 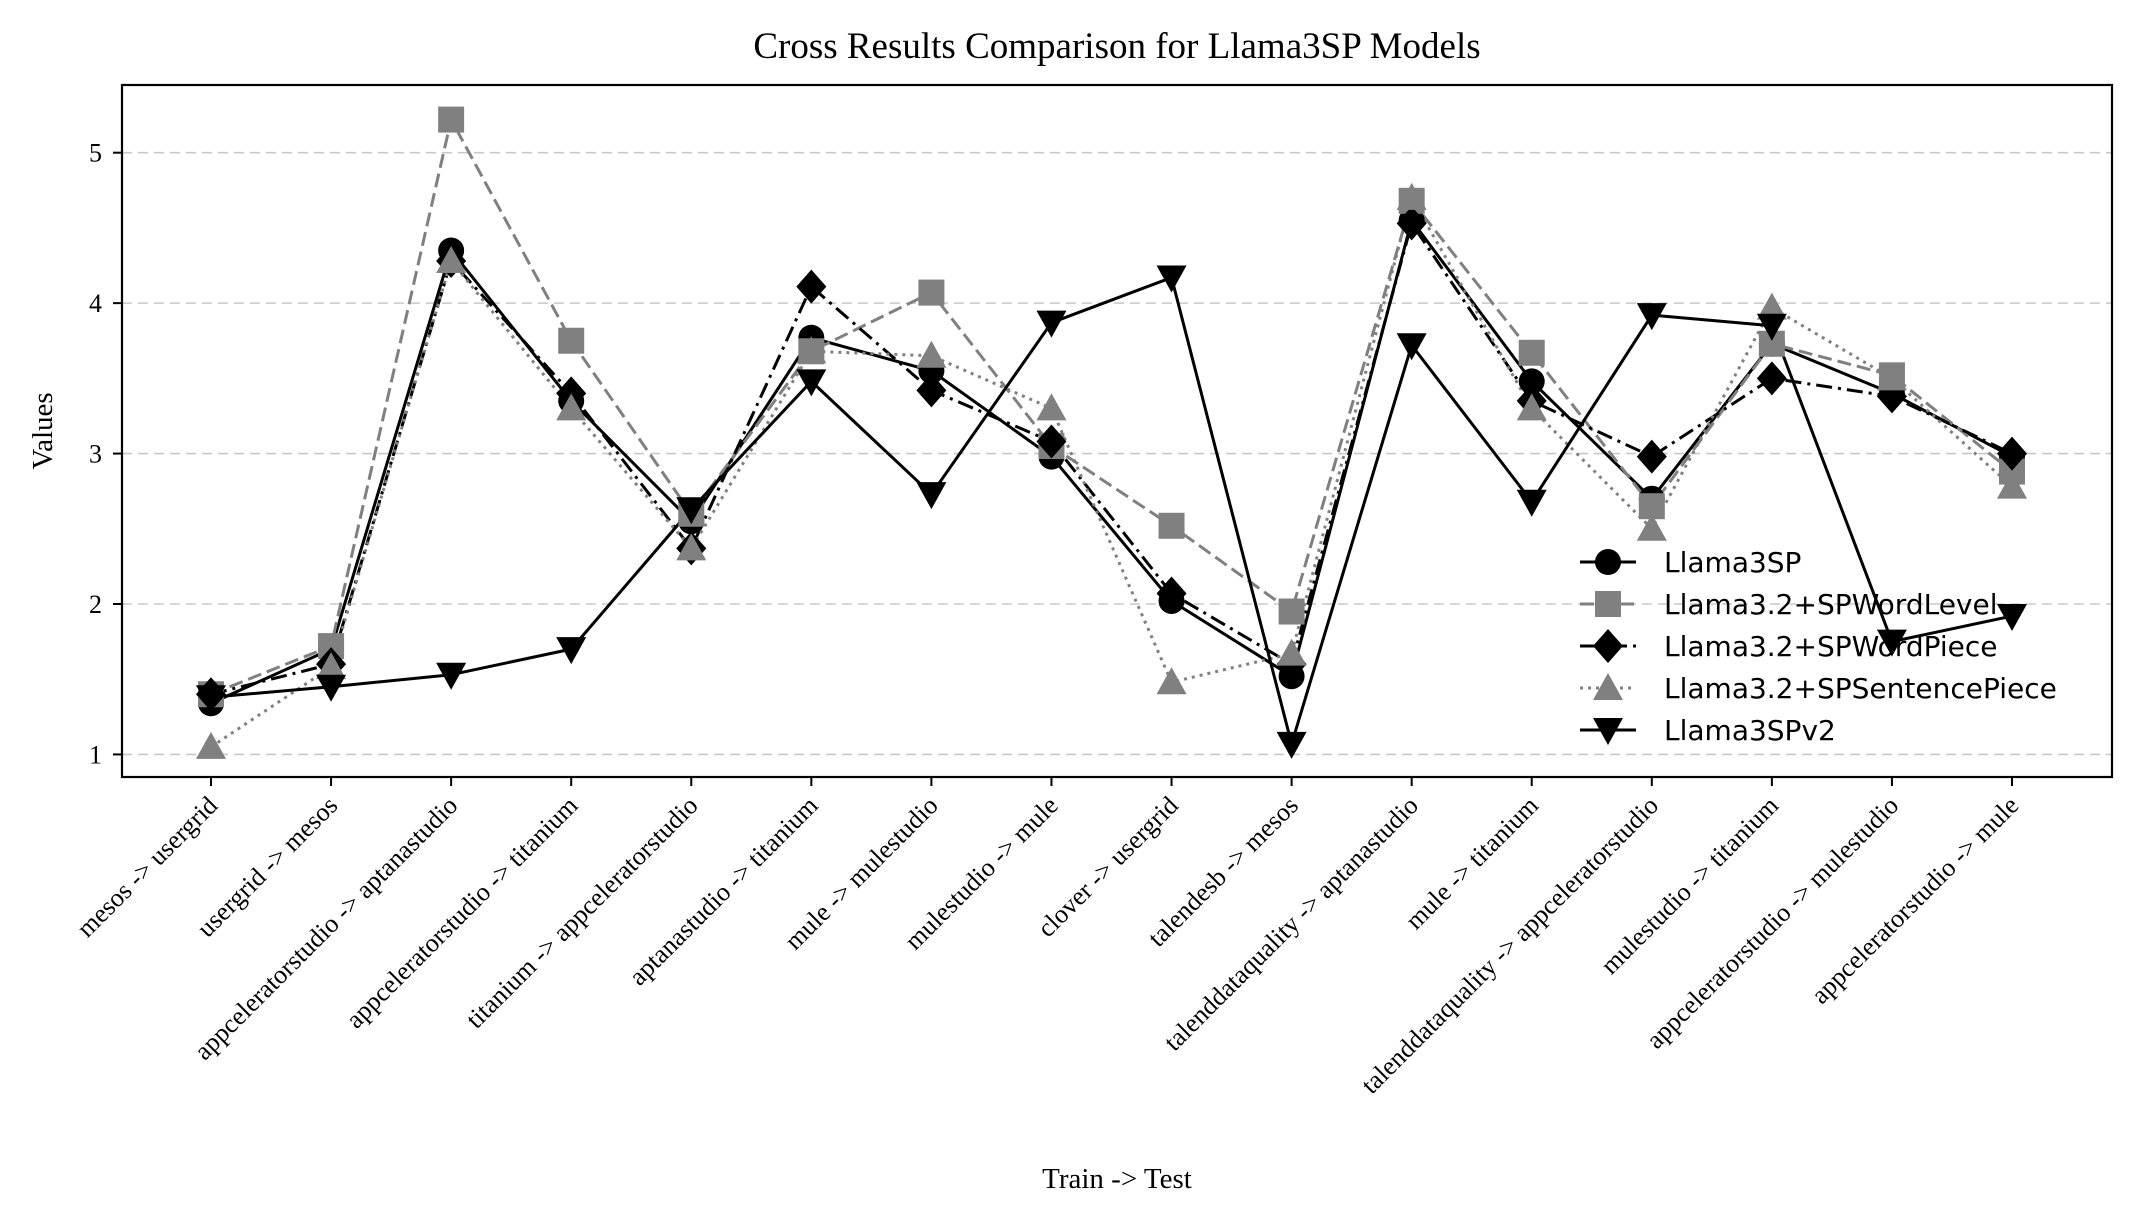 I want to click on y-tick-label: 5, so click(x=95, y=153).